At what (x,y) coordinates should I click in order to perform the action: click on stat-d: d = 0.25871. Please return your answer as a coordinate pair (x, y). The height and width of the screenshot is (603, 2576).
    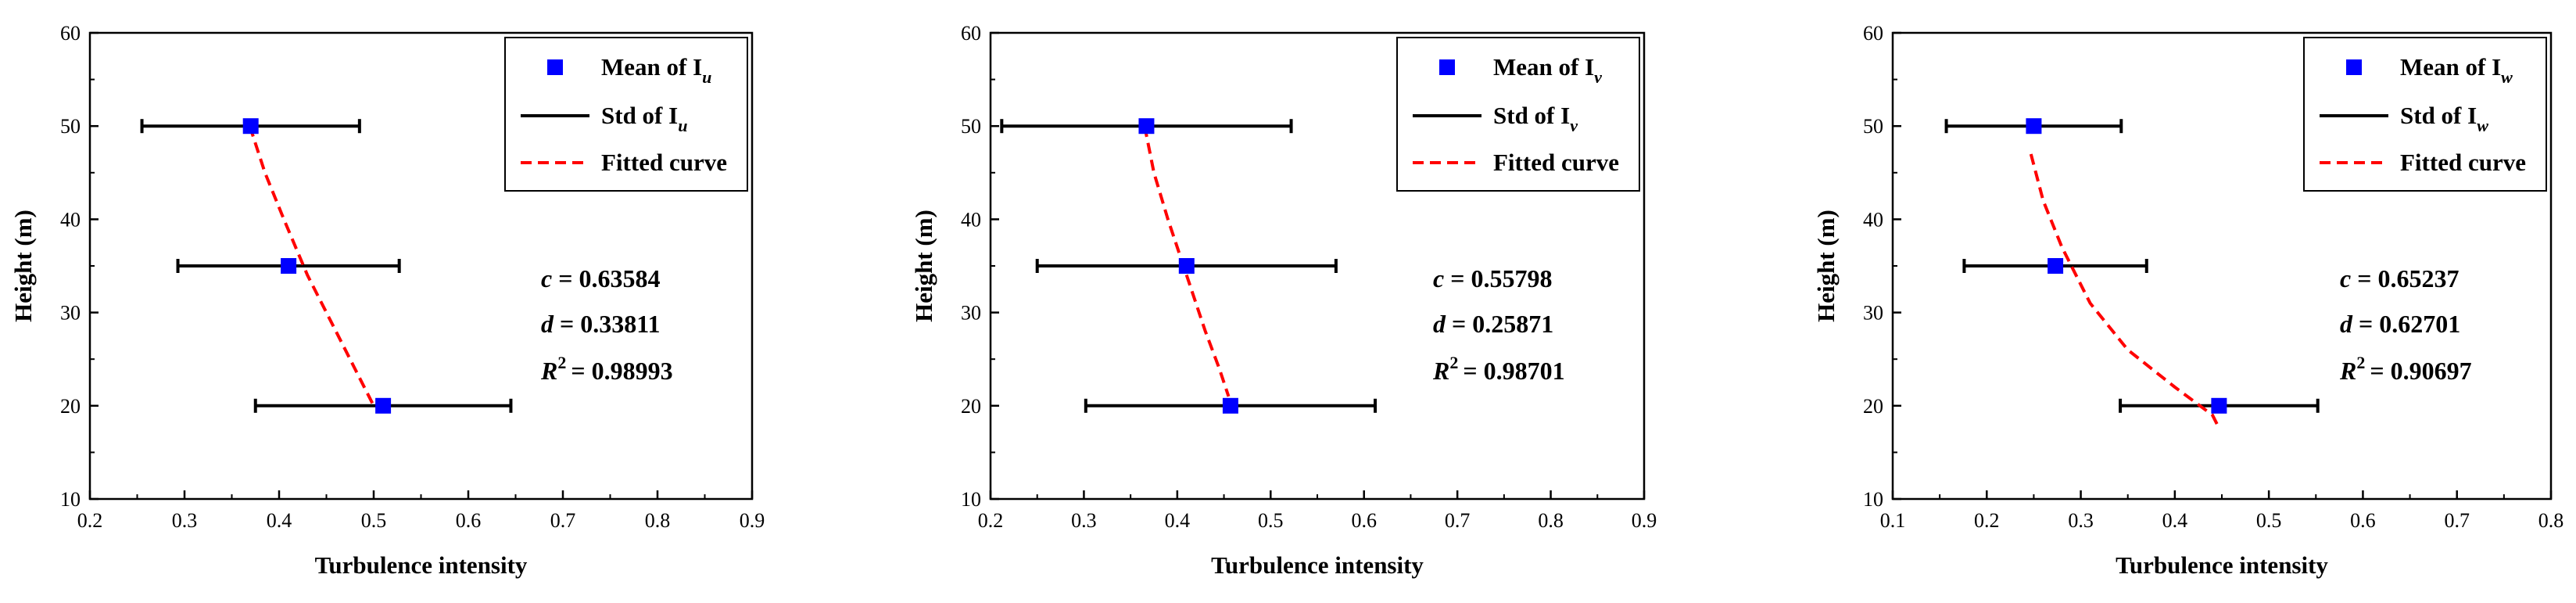
    Looking at the image, I should click on (1493, 324).